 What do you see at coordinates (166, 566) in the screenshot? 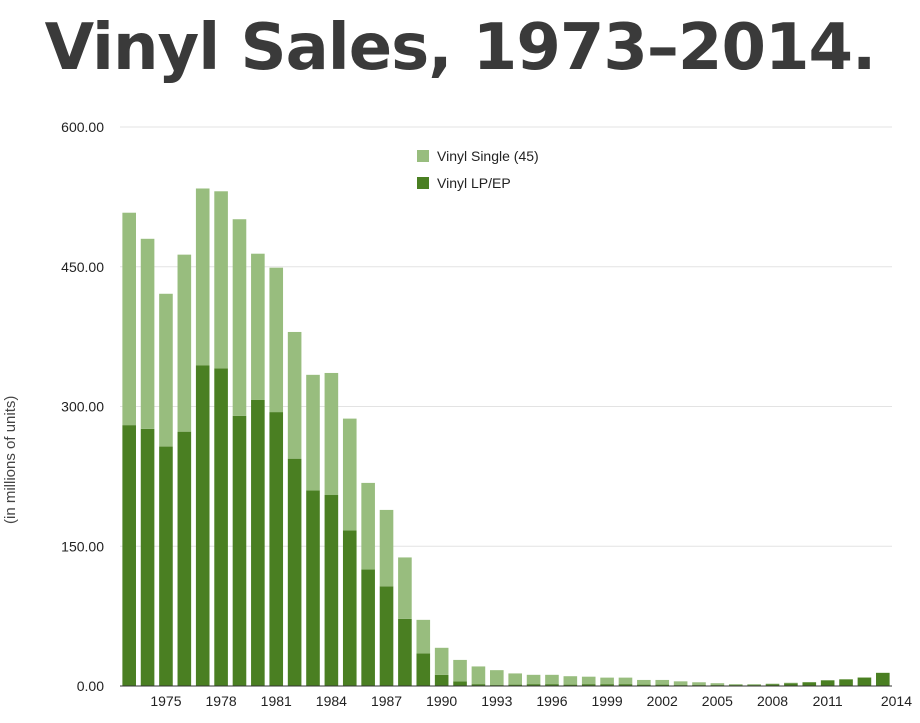
I see `bar-lp-1975` at bounding box center [166, 566].